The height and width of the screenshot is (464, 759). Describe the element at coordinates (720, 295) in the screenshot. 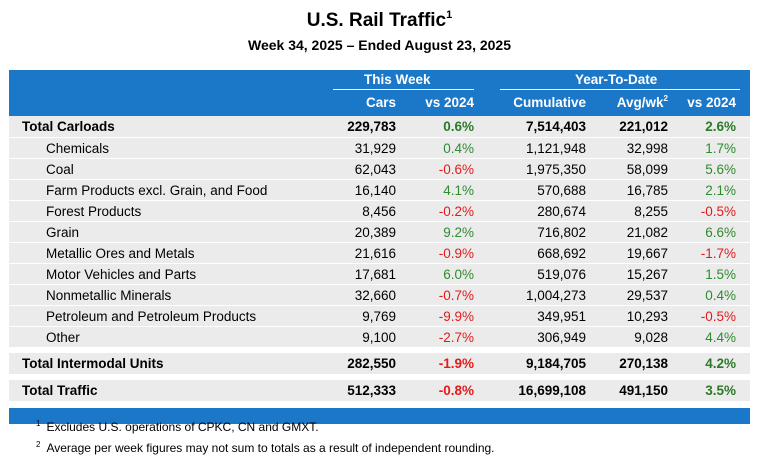

I see `cell-vs-2024-ytd: 0.4%` at that location.